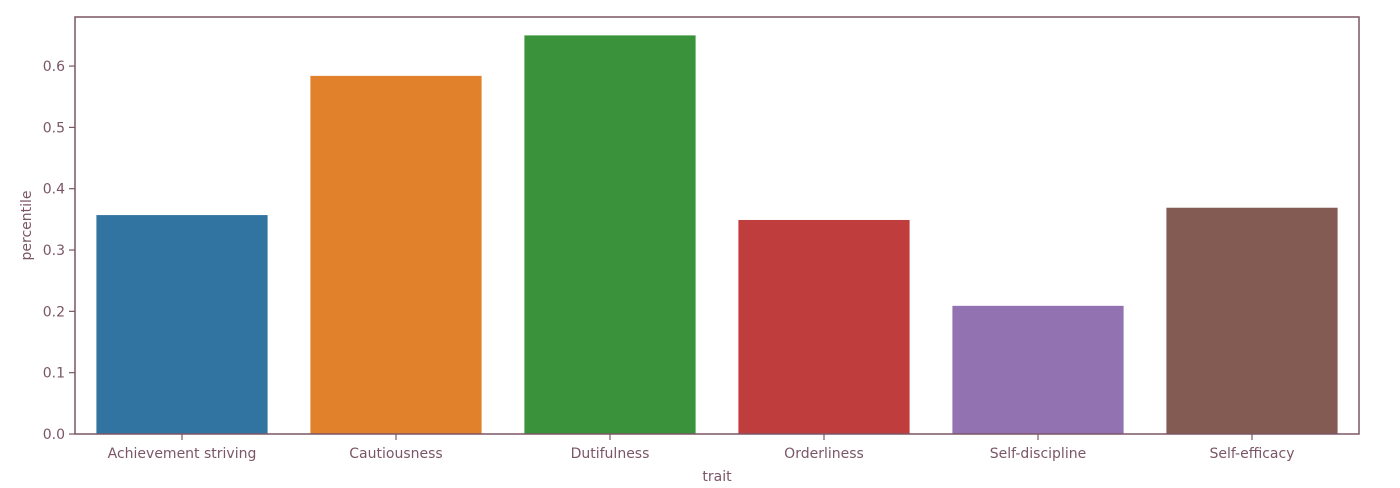  What do you see at coordinates (1252, 320) in the screenshot?
I see `bar-self-efficacy` at bounding box center [1252, 320].